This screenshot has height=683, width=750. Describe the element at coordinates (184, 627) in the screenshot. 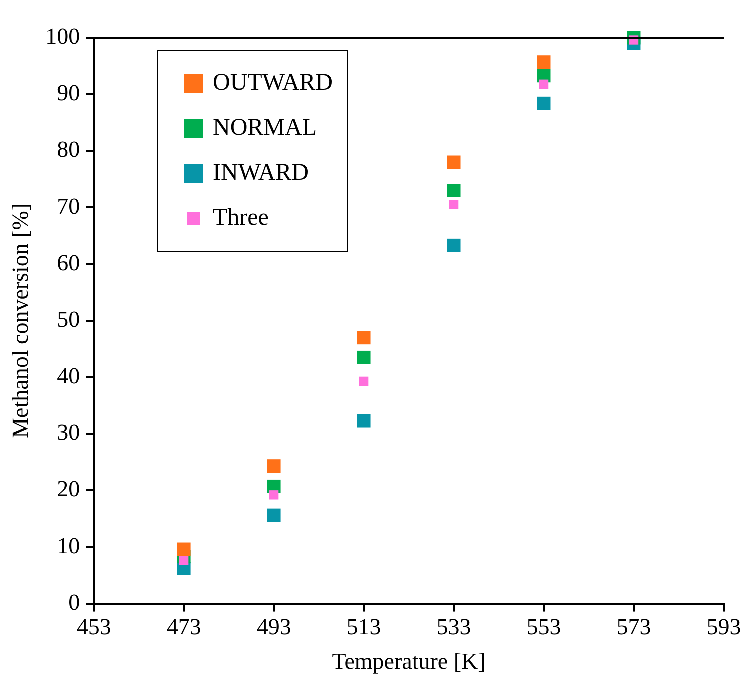

I see `x-tick-label: 473` at that location.